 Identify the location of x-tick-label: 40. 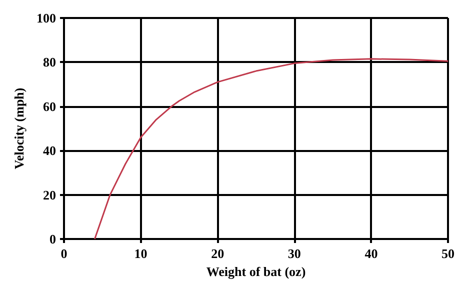
(371, 253).